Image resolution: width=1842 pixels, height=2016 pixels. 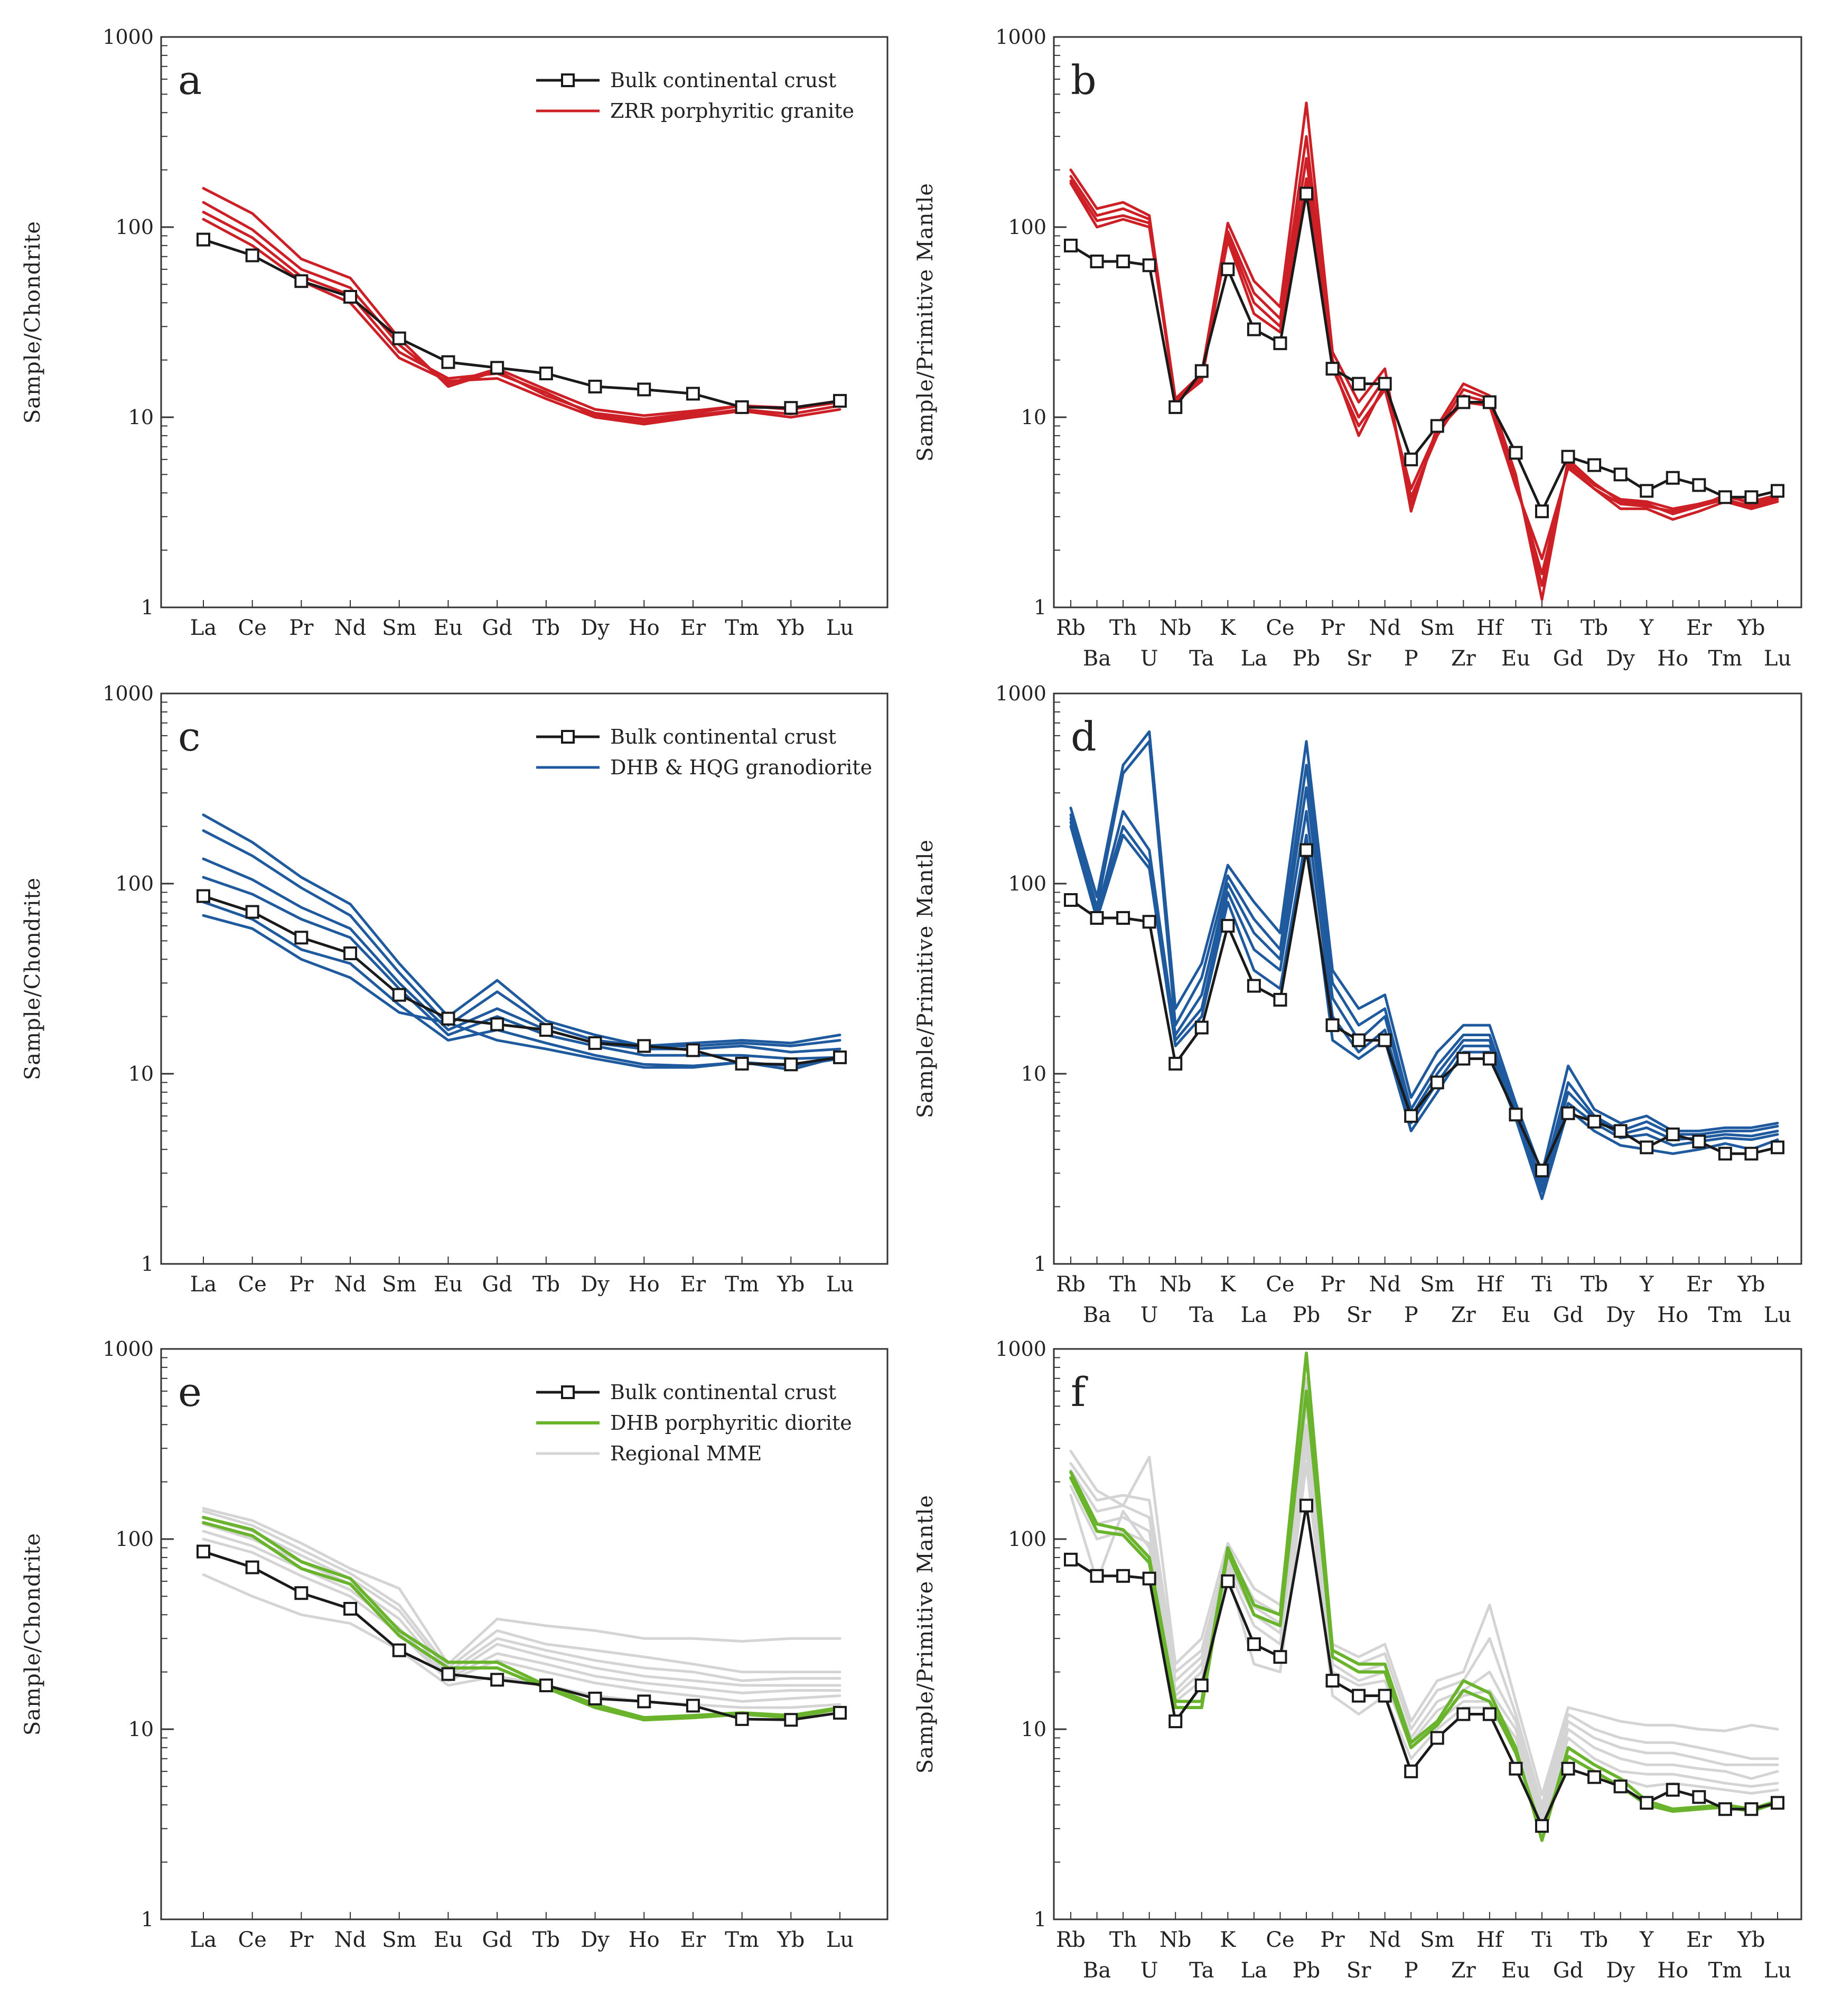 What do you see at coordinates (723, 80) in the screenshot?
I see `legend-label: Bulk continental crust` at bounding box center [723, 80].